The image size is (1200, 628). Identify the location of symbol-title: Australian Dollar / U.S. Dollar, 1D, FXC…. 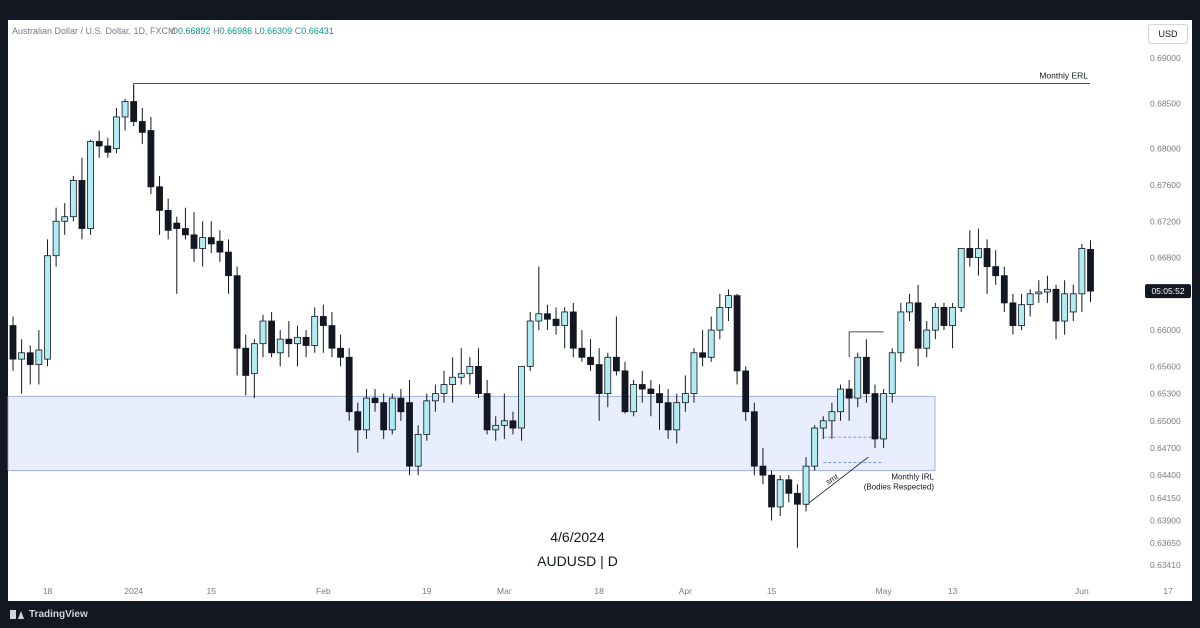
(94, 31).